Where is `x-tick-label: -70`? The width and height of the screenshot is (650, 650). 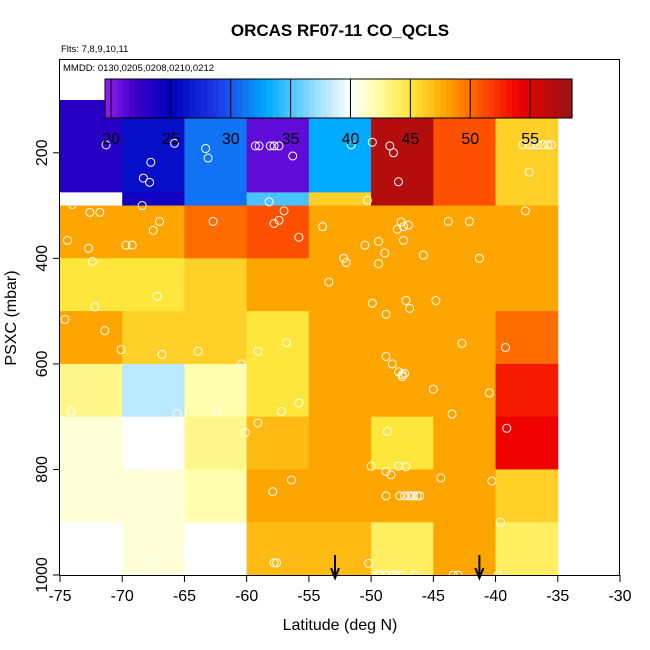 x-tick-label: -70 is located at coordinates (122, 596).